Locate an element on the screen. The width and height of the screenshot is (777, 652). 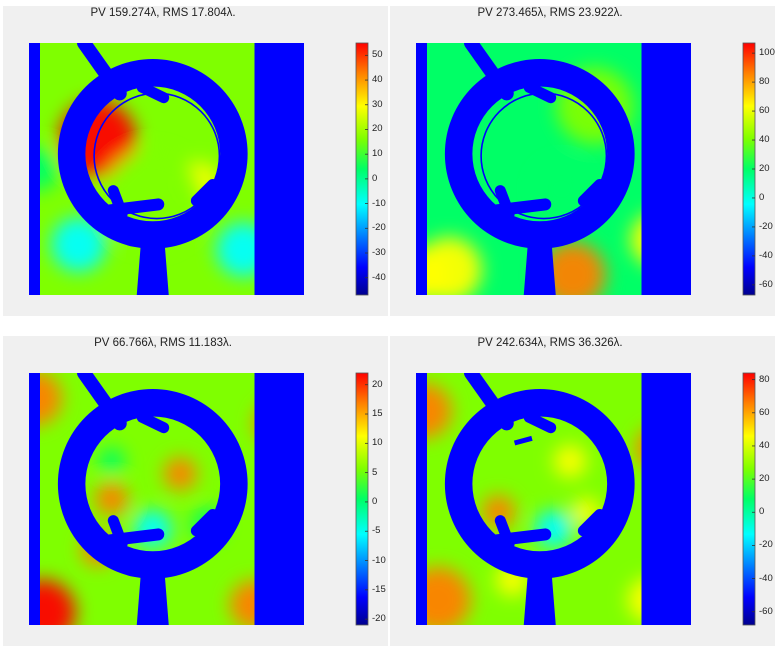
chart-title: PV 242.634λ, RMS 36.326λ. is located at coordinates (550, 343).